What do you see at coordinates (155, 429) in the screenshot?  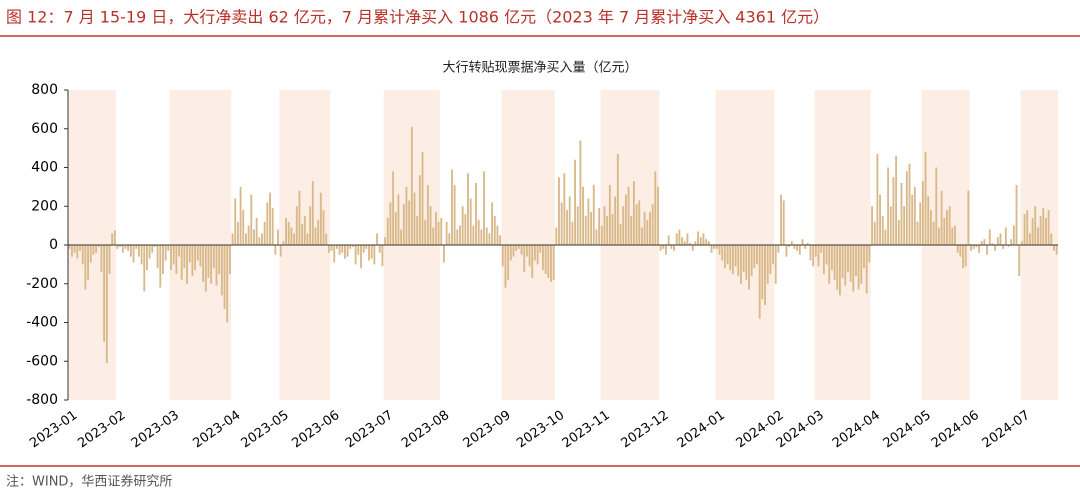 I see `x-tick-label: 2023-03` at bounding box center [155, 429].